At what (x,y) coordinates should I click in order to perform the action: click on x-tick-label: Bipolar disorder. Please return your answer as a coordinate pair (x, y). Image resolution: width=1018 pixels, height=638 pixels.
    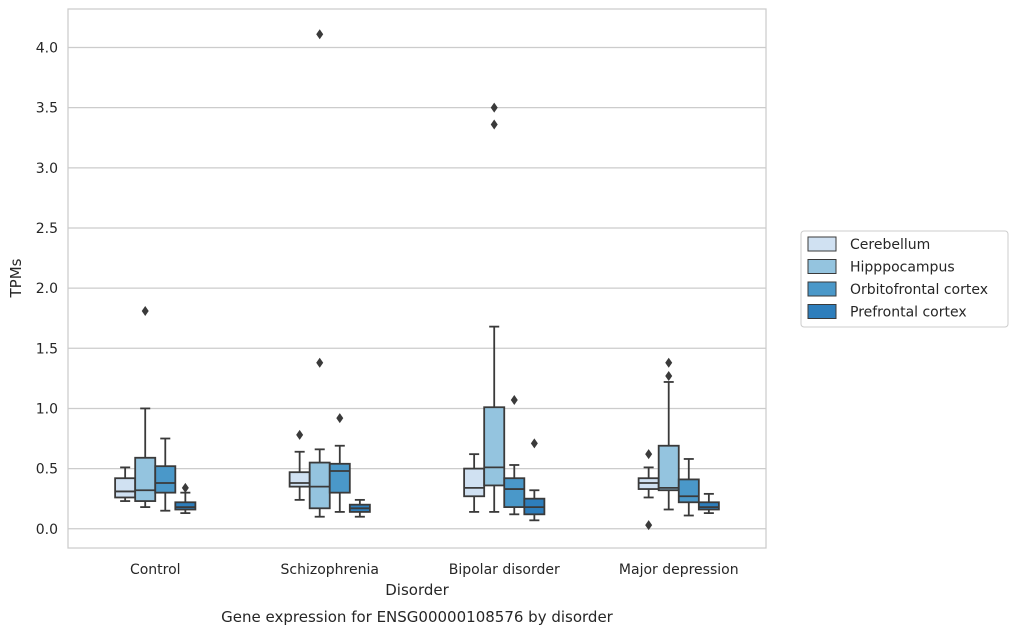
    Looking at the image, I should click on (504, 570).